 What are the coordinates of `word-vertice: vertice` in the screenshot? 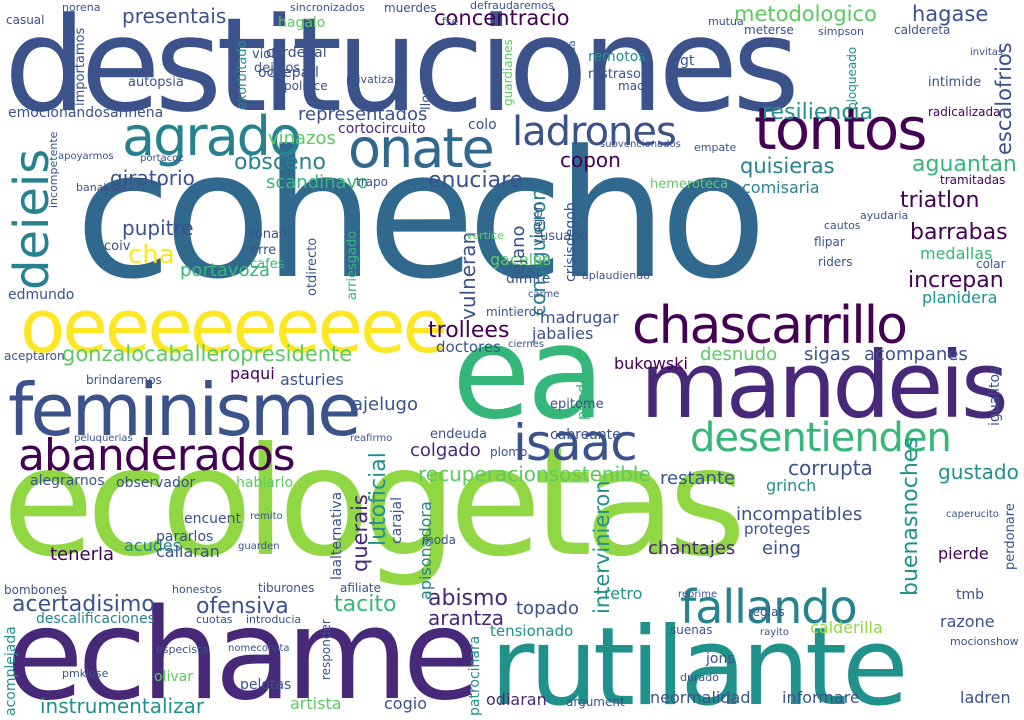 It's located at (485, 235).